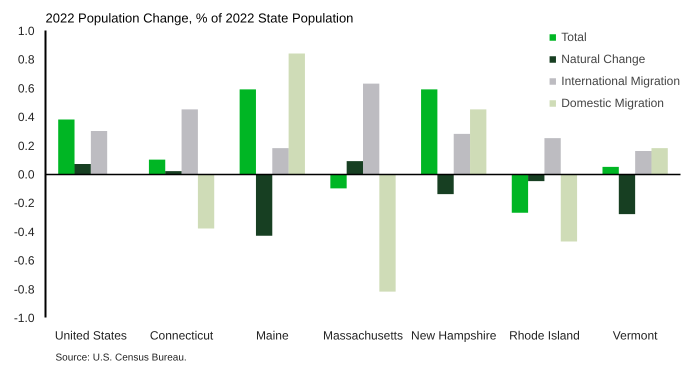  Describe the element at coordinates (200, 18) in the screenshot. I see `chart-title: 2022 Population Change, % of 2022 State Population` at that location.